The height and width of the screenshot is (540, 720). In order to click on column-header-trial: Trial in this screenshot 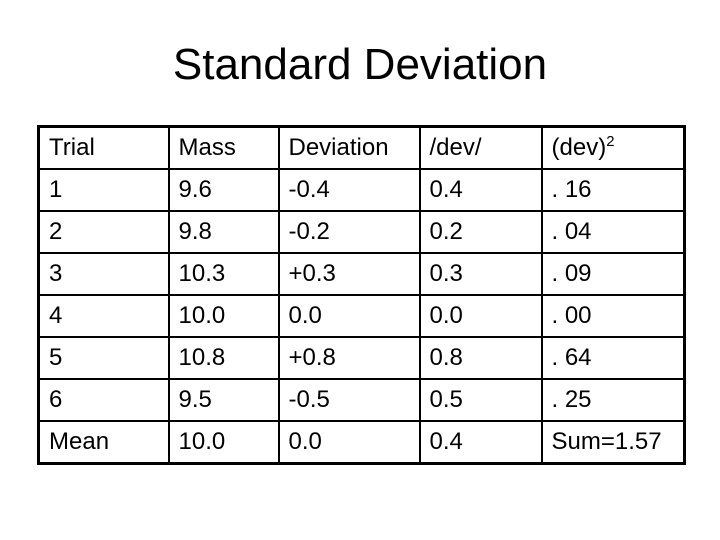, I will do `click(103, 147)`.